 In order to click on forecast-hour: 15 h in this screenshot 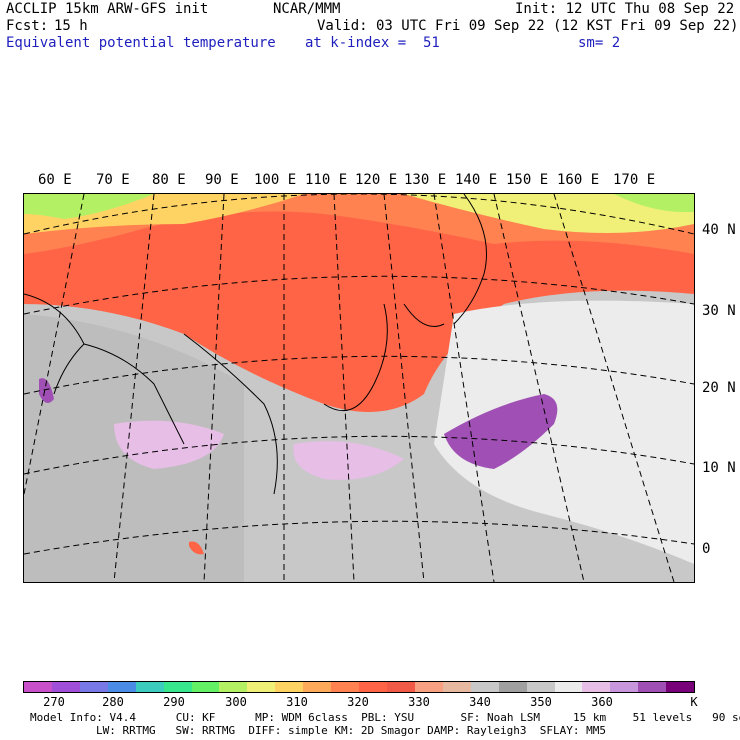, I will do `click(71, 26)`.